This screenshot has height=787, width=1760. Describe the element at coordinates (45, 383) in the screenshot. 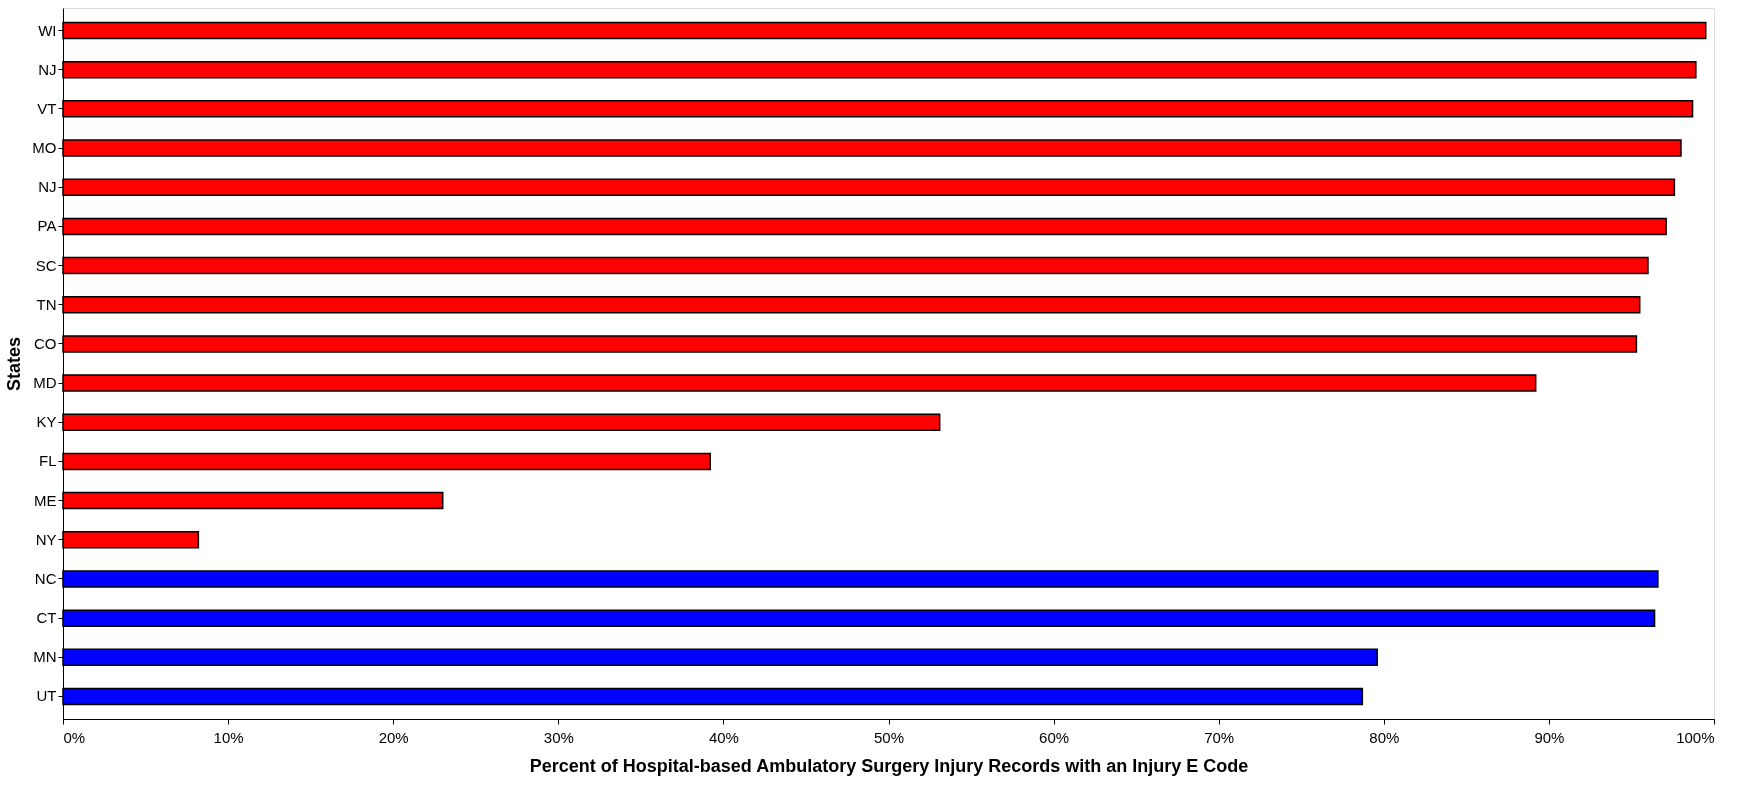

I see `y-tick-label: MD` at that location.